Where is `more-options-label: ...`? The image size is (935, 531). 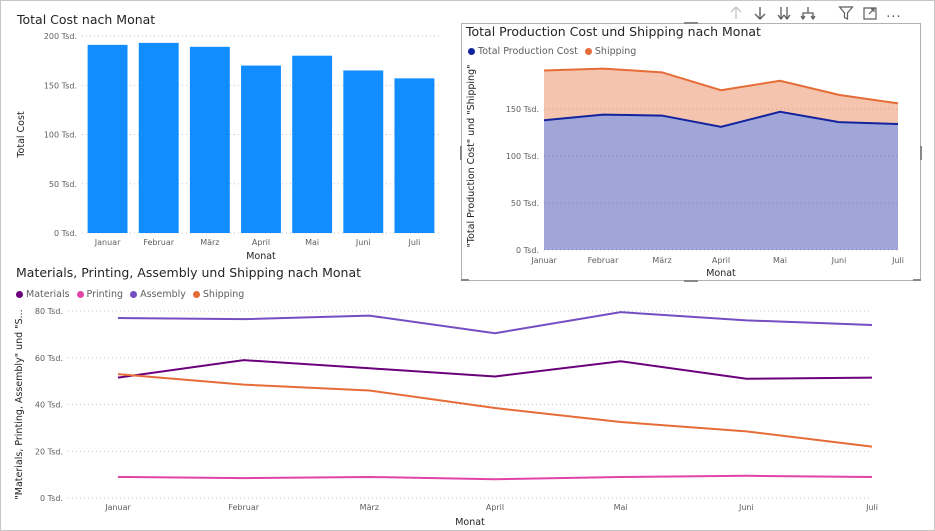 more-options-label: ... is located at coordinates (894, 13).